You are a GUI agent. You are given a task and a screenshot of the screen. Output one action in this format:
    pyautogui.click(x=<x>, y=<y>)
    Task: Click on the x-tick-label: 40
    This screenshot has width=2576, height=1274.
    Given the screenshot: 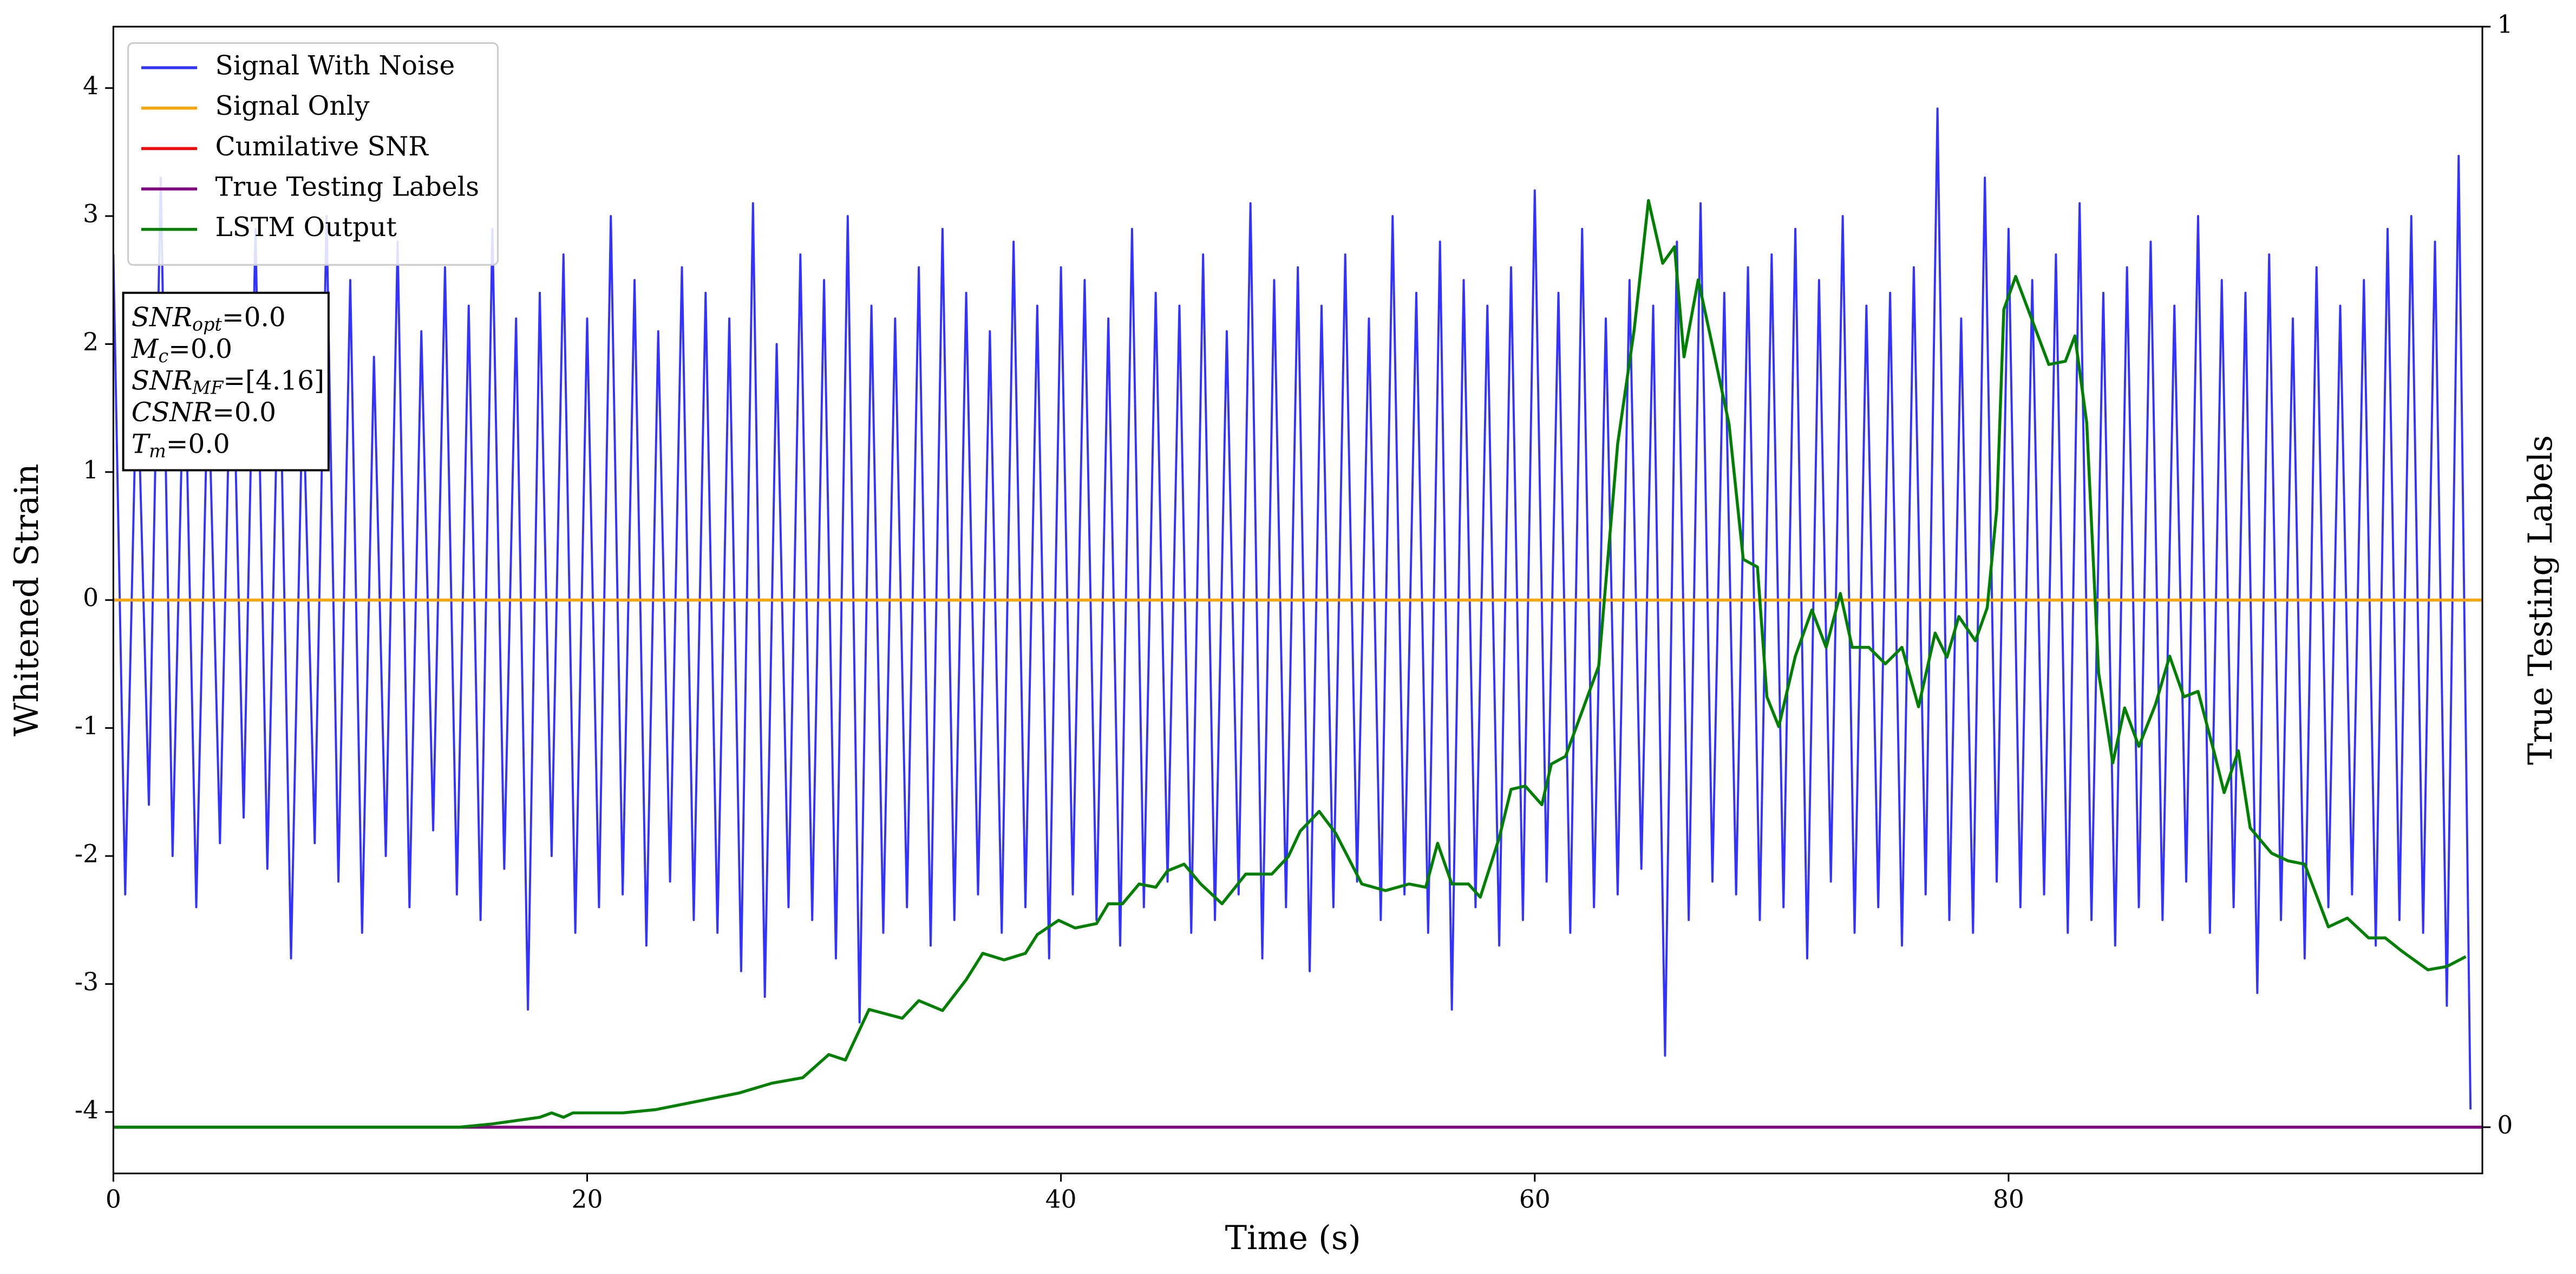 What is the action you would take?
    pyautogui.click(x=1061, y=1199)
    